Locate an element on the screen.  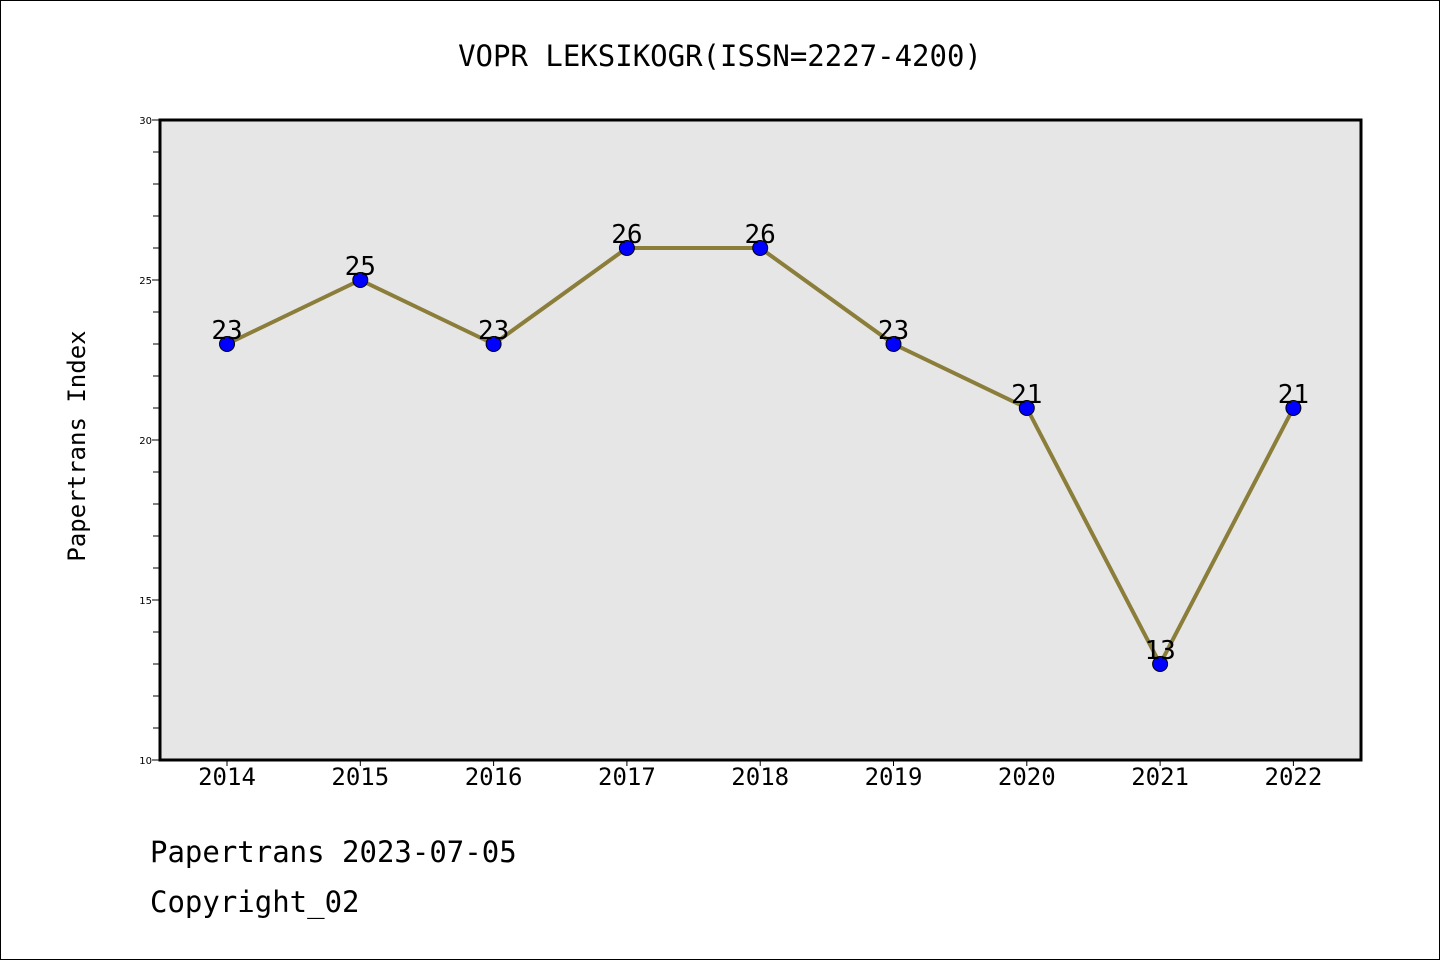
x-tick-label: 2017 is located at coordinates (627, 777).